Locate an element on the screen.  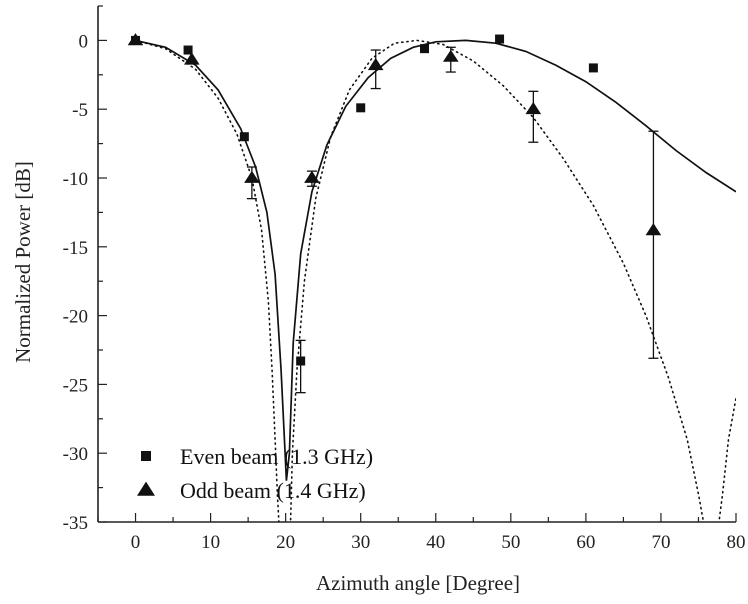
x-tick-label: 20 is located at coordinates (285, 542).